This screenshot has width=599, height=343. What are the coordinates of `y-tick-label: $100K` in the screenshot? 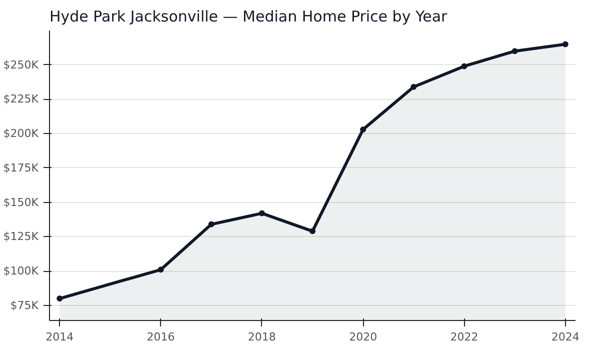 It's located at (21, 271).